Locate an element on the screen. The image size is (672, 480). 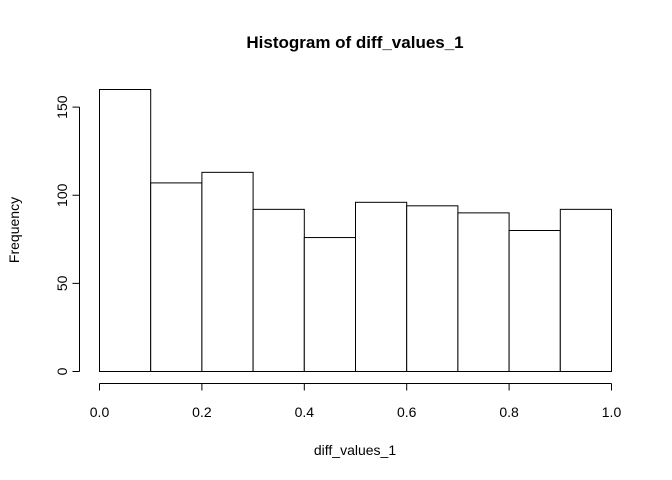
x-axis: 0.0 0.2 0.4 0.6 0.8 1.0 is located at coordinates (356, 401).